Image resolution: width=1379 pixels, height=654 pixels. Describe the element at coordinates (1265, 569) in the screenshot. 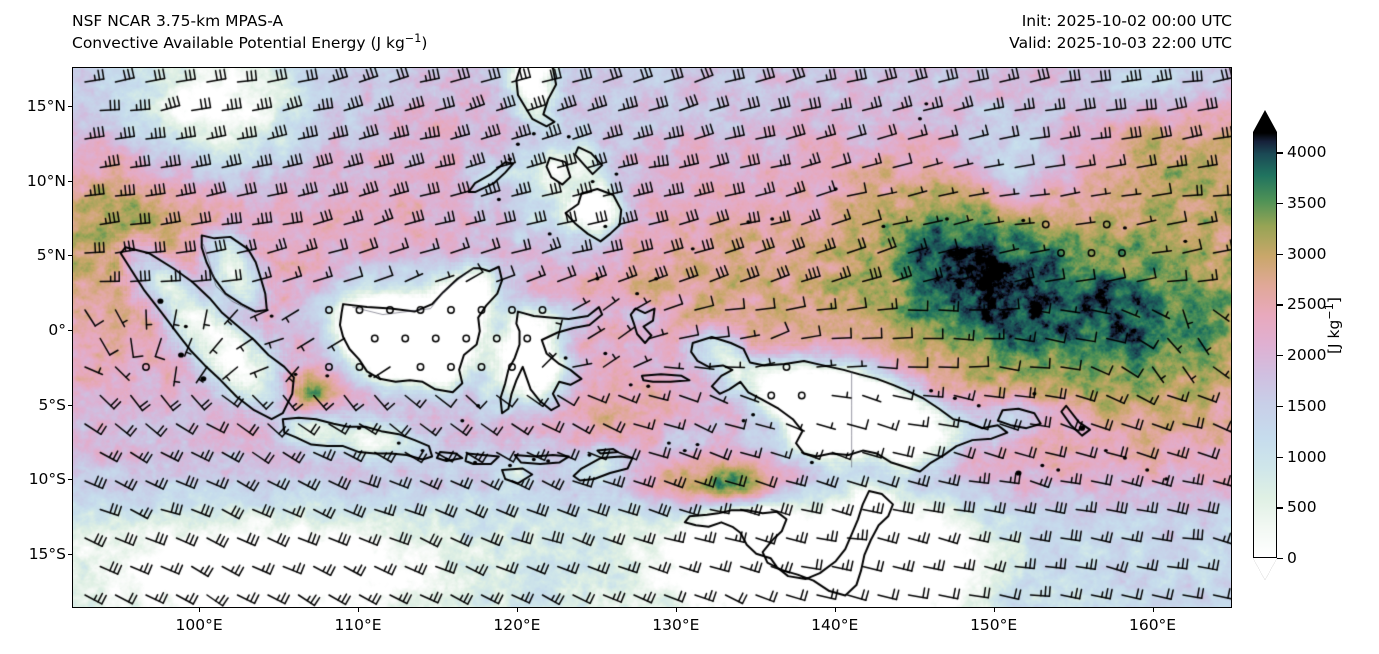

I see `colorbar-min-extend-arrow` at that location.